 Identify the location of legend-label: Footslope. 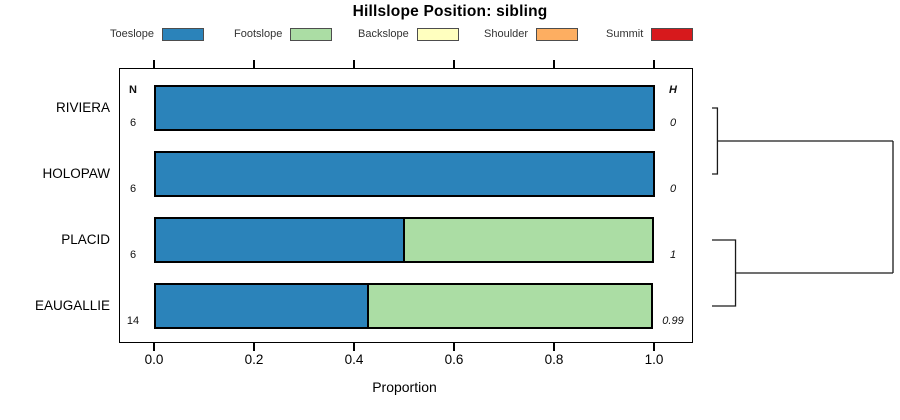
(258, 34).